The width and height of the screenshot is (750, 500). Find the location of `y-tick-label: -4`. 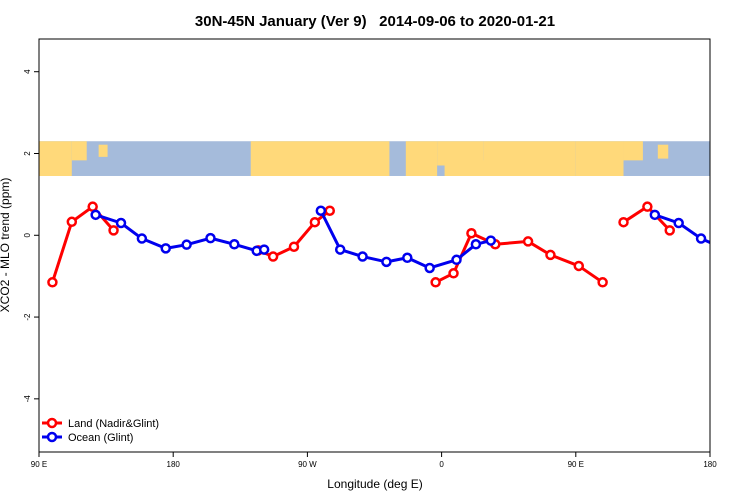

y-tick-label: -4 is located at coordinates (27, 399).